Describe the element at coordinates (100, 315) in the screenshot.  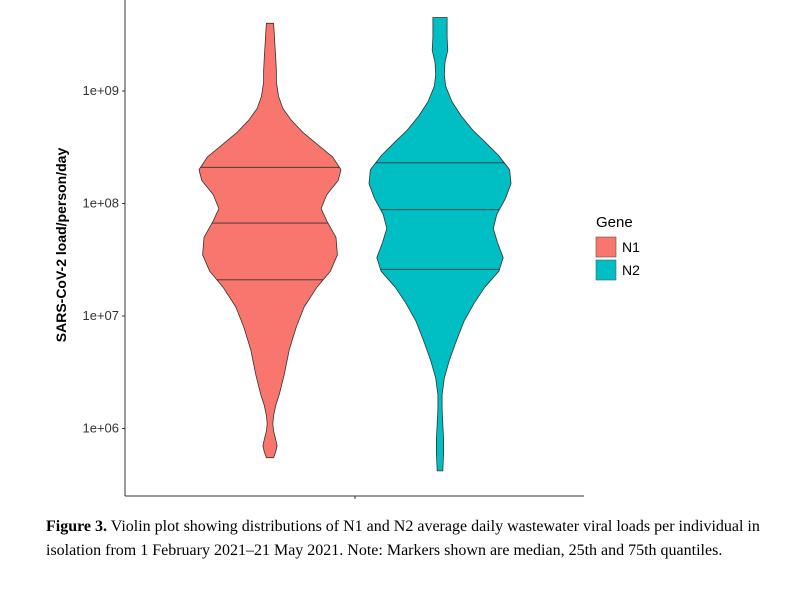
I see `y-tick-label: 1e+07` at that location.